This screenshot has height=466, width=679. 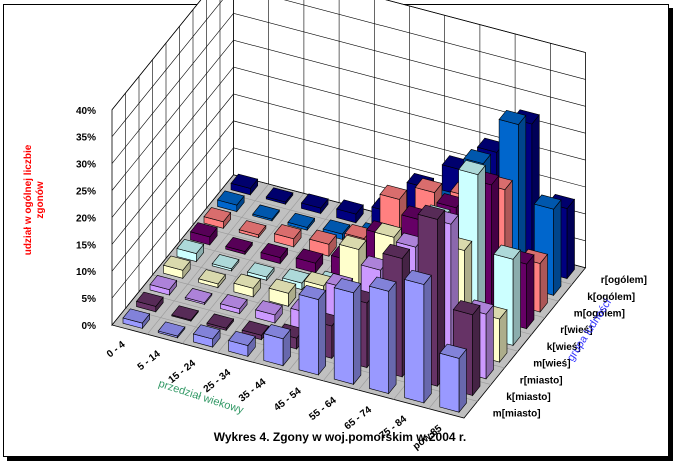 What do you see at coordinates (201, 397) in the screenshot?
I see `x-axis-label: przedział wiekowy` at bounding box center [201, 397].